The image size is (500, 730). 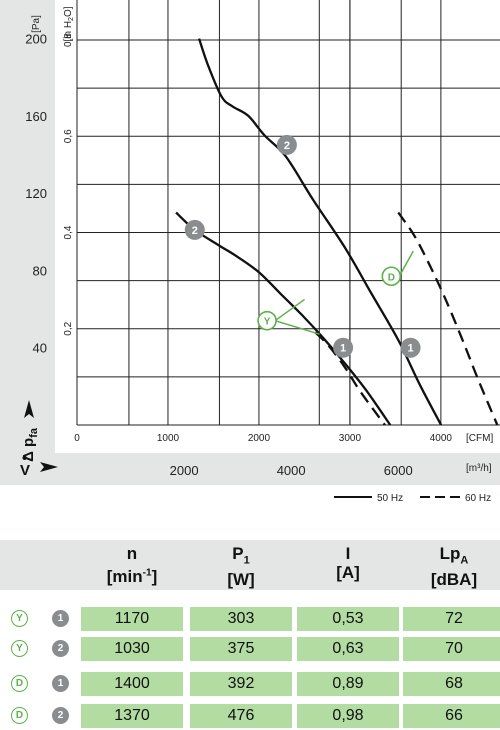 What do you see at coordinates (40, 348) in the screenshot?
I see `y-tick-label-pa: 40` at bounding box center [40, 348].